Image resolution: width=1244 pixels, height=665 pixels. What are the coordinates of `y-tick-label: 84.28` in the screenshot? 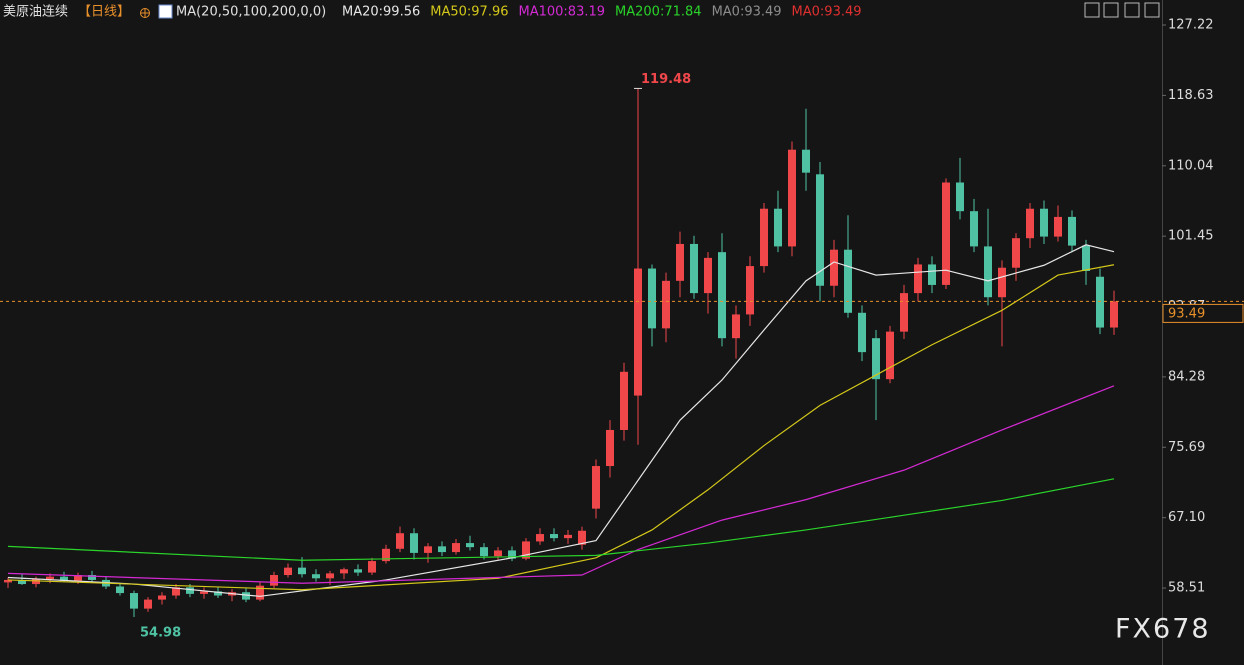 It's located at (1186, 376).